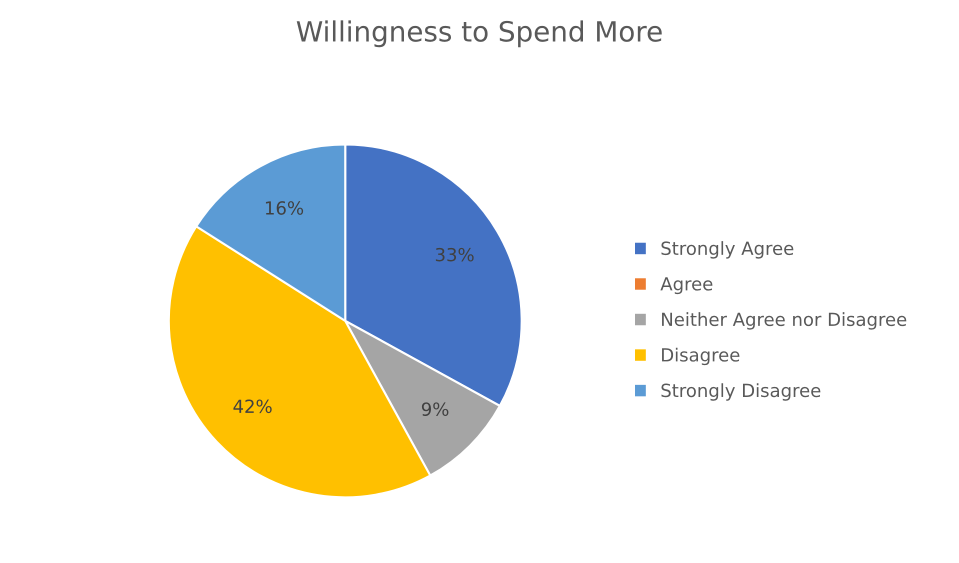 This screenshot has height=563, width=959. What do you see at coordinates (784, 321) in the screenshot?
I see `legend-label: Neither Agree nor Disagree` at bounding box center [784, 321].